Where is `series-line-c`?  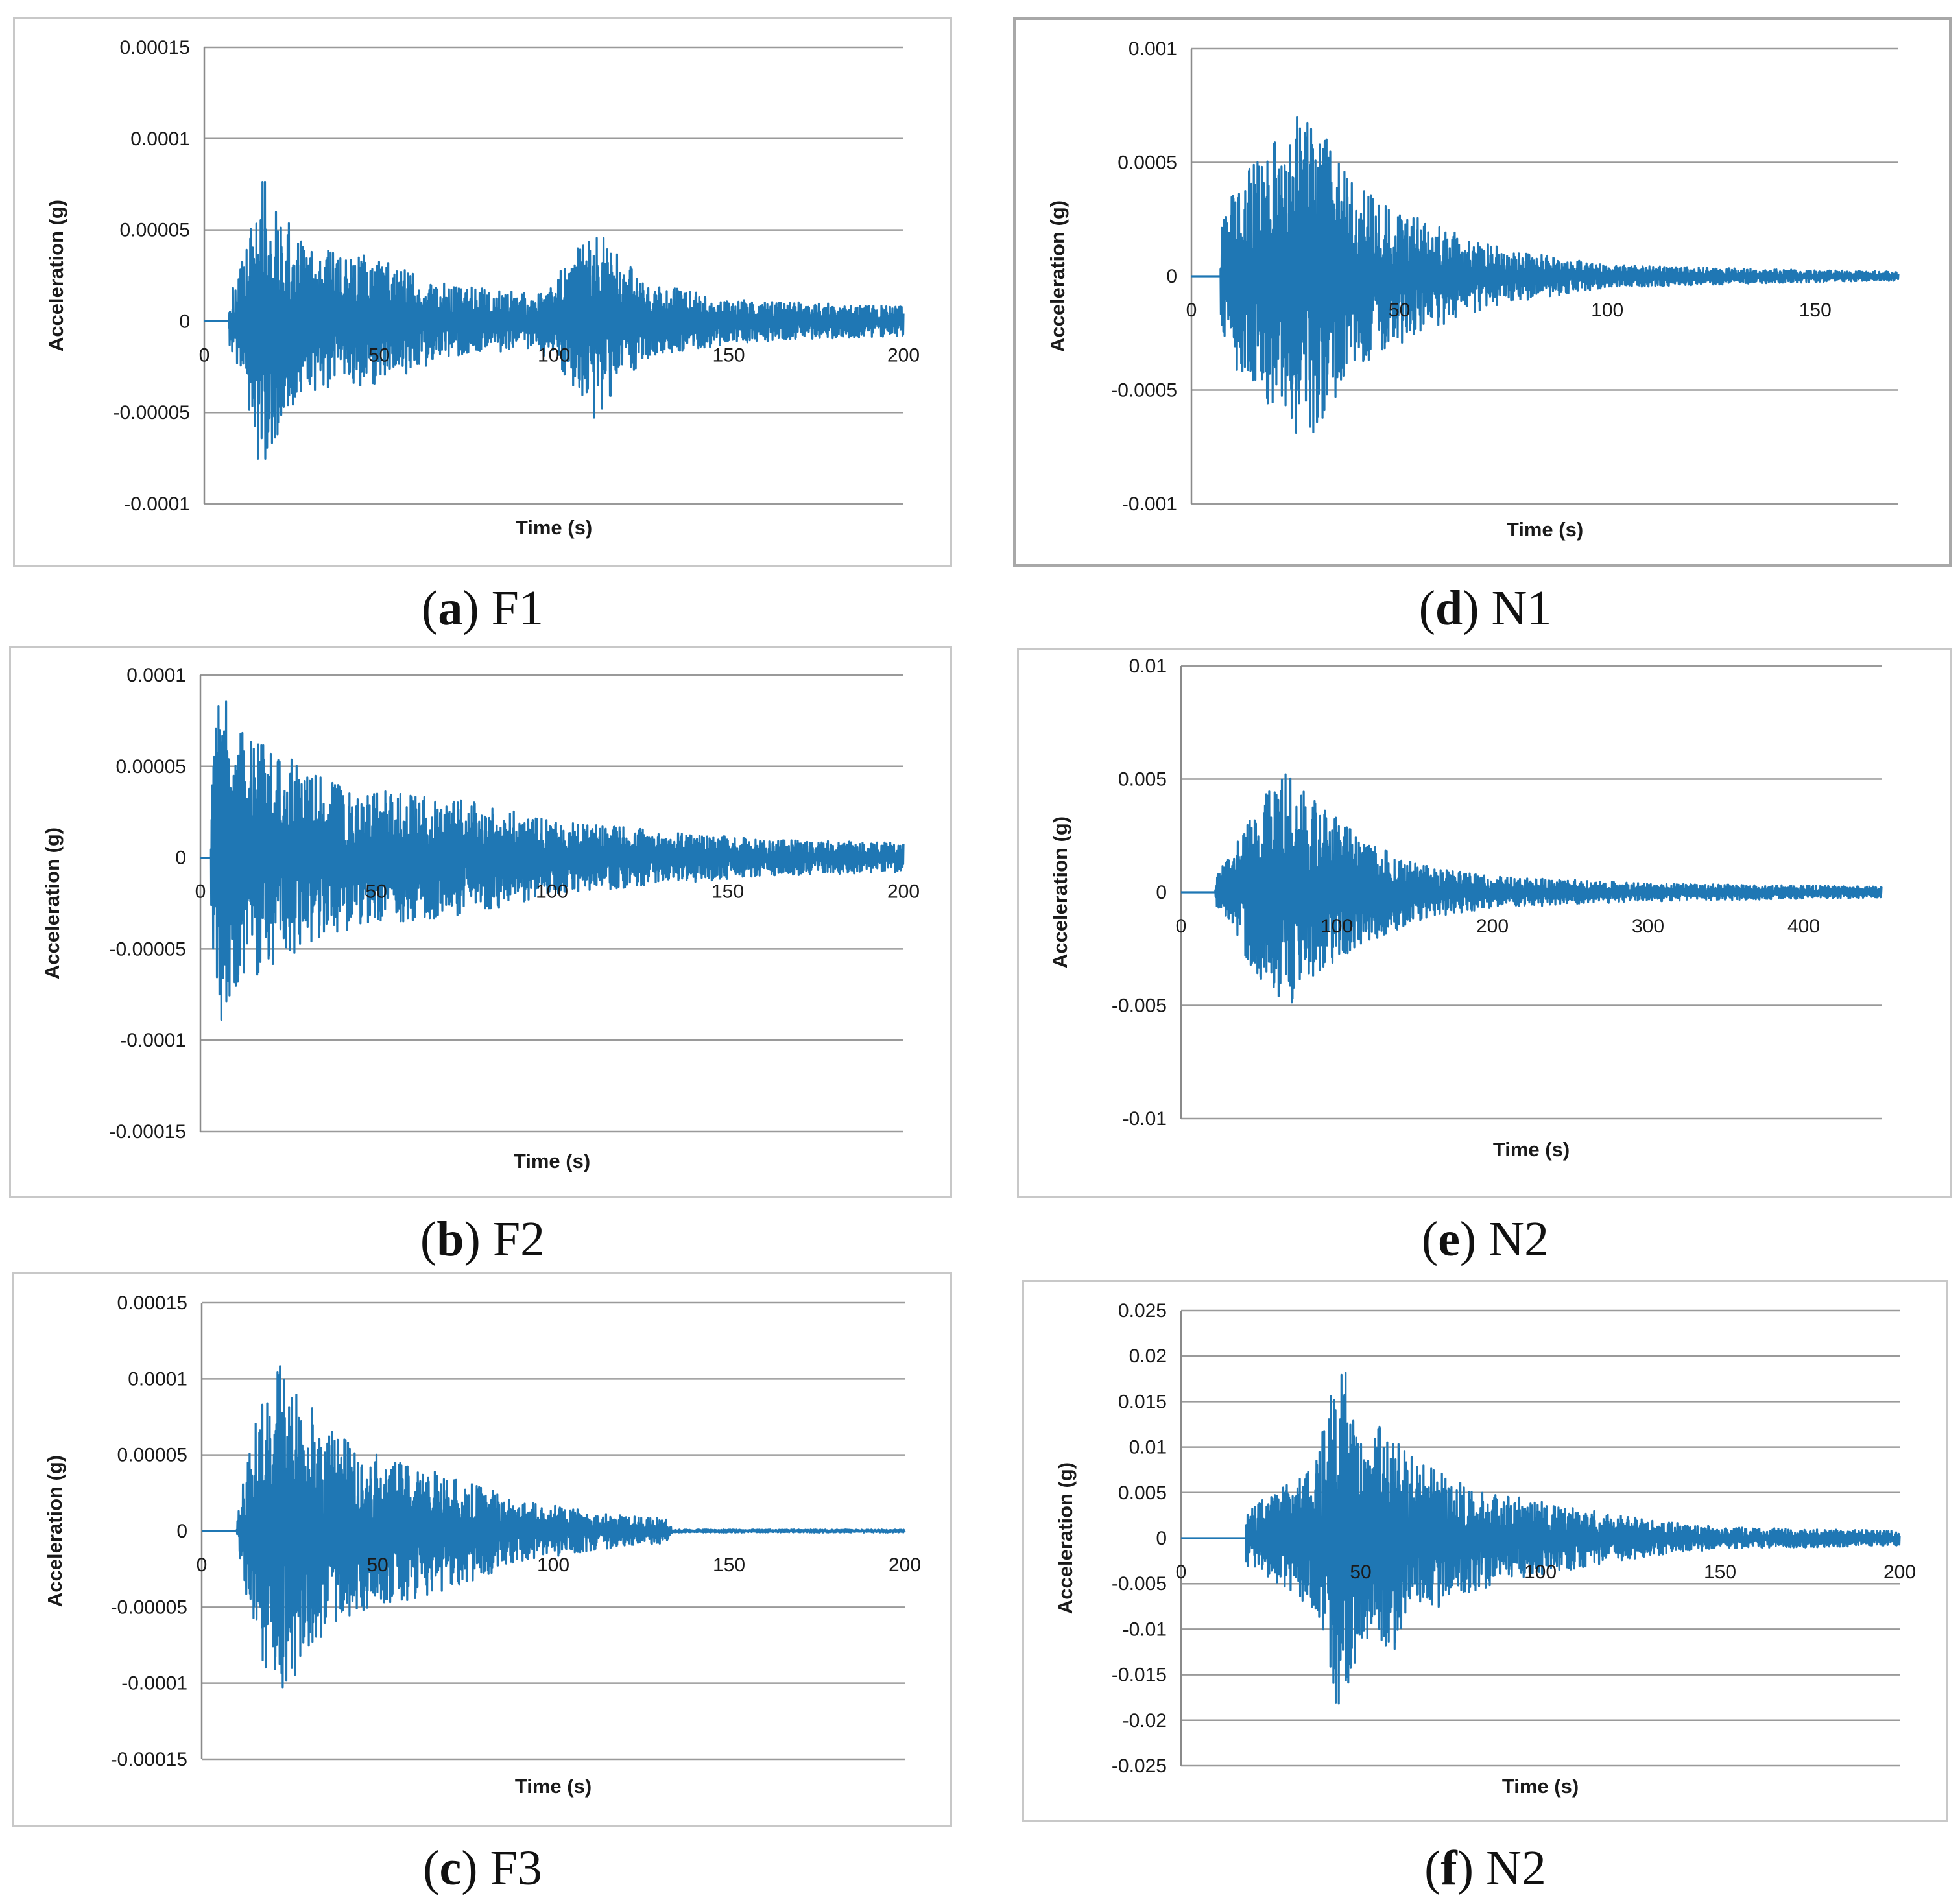
series-line-c is located at coordinates (554, 1527).